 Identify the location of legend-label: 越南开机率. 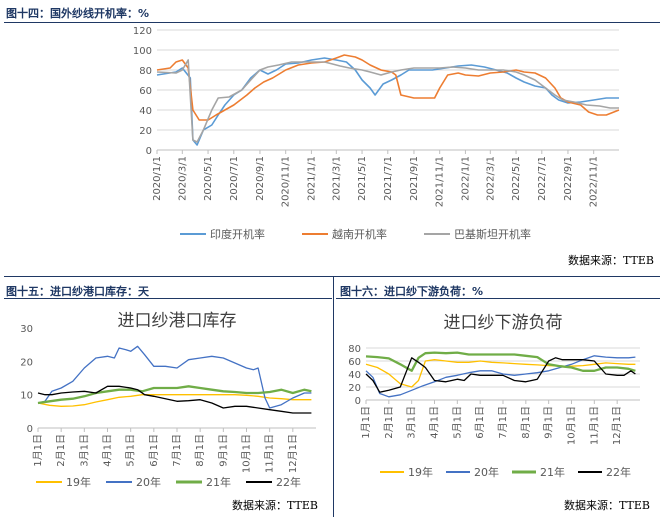
(359, 234).